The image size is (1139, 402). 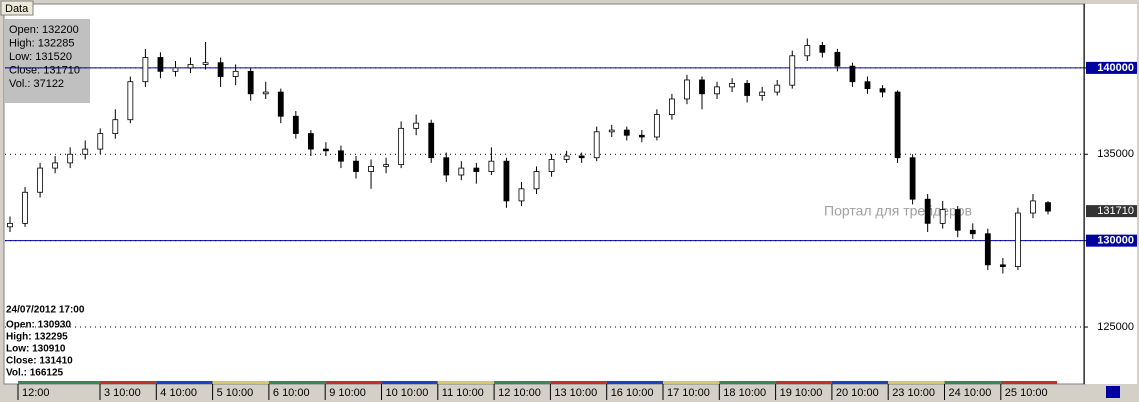 What do you see at coordinates (1115, 211) in the screenshot?
I see `price-tag-label: 131710` at bounding box center [1115, 211].